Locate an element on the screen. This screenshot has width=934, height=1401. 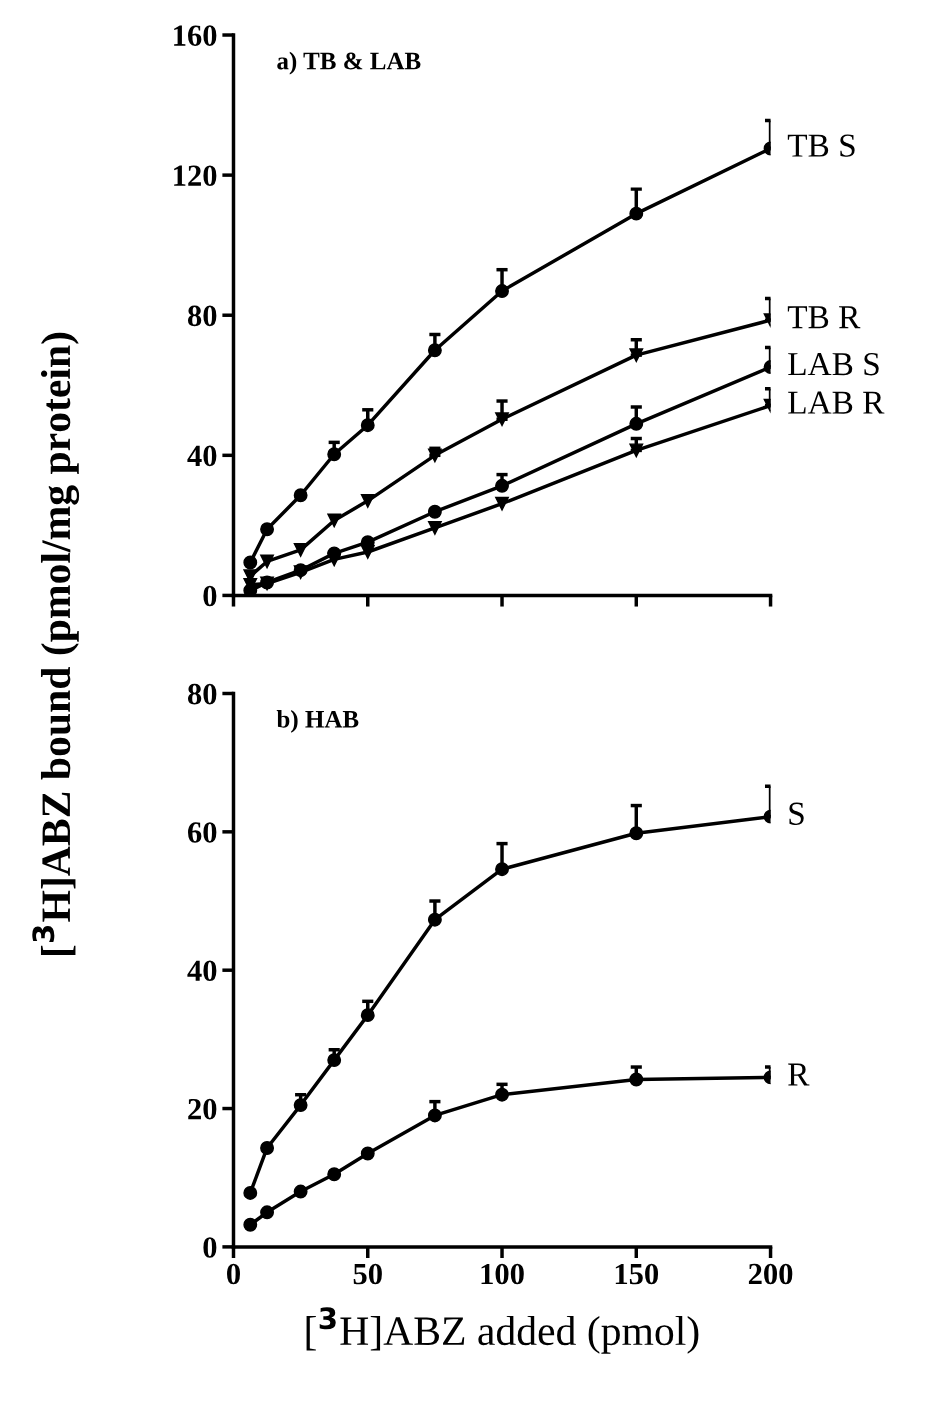
x-axis-title: [$^{3}$H]ABZ added (pmol) is located at coordinates (502, 1330).